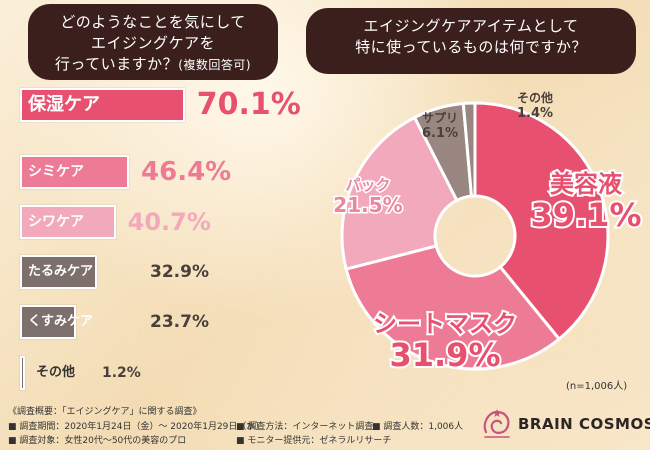 The height and width of the screenshot is (450, 650). I want to click on bar-value-label: 23.7%, so click(179, 322).